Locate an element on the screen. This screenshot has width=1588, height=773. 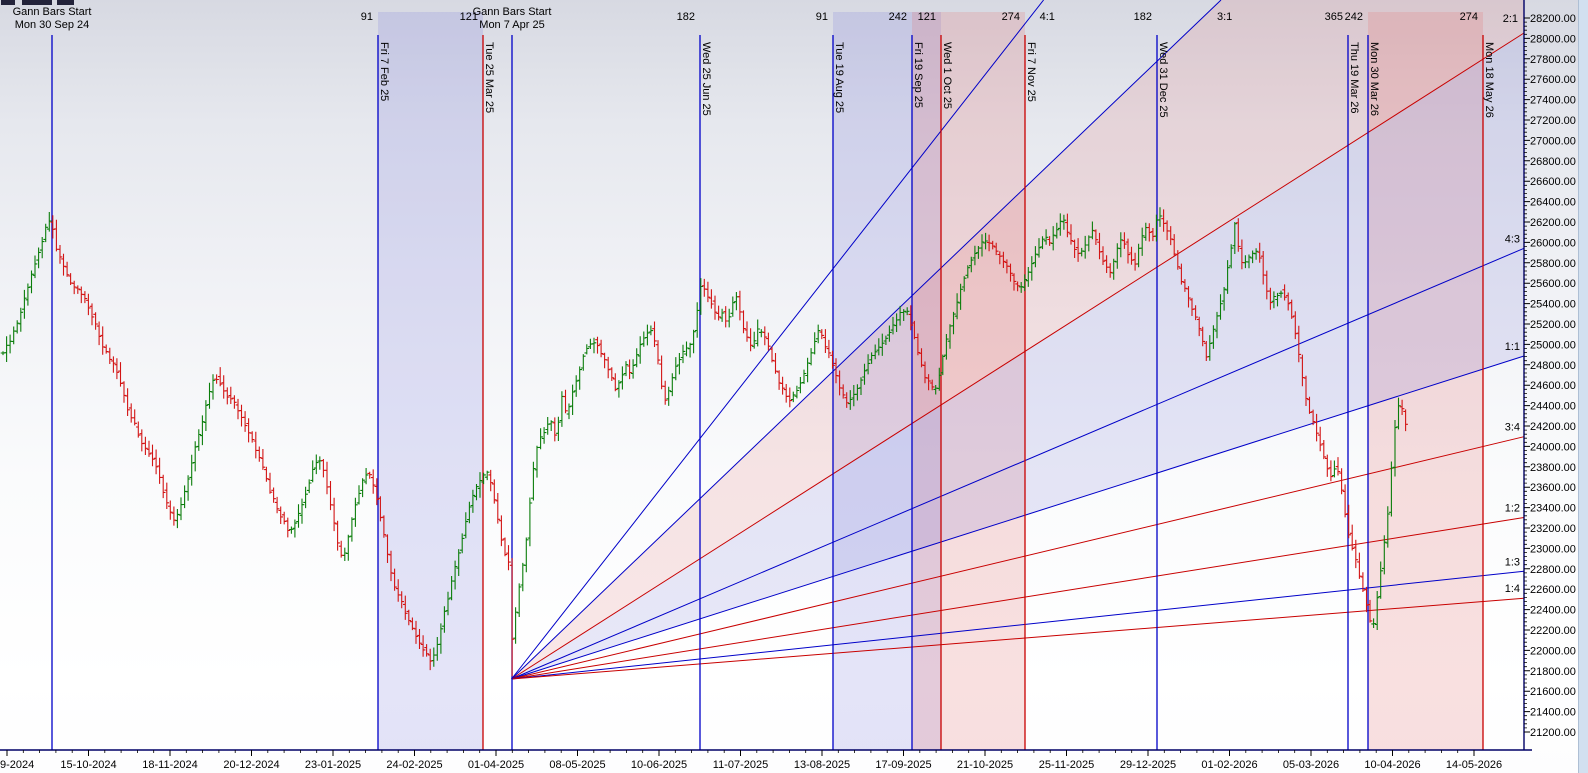
x-axis-label: 9-2024 is located at coordinates (17, 765).